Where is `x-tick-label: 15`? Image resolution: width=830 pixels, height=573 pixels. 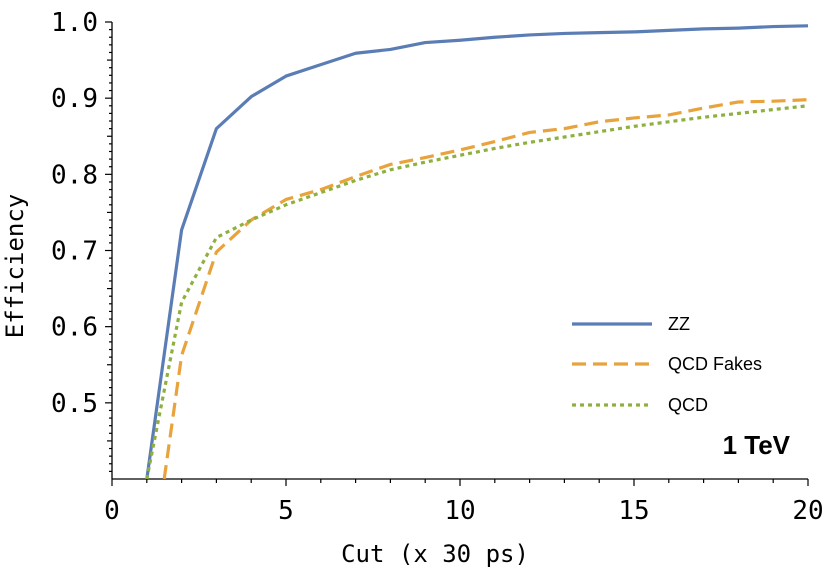 x-tick-label: 15 is located at coordinates (633, 511).